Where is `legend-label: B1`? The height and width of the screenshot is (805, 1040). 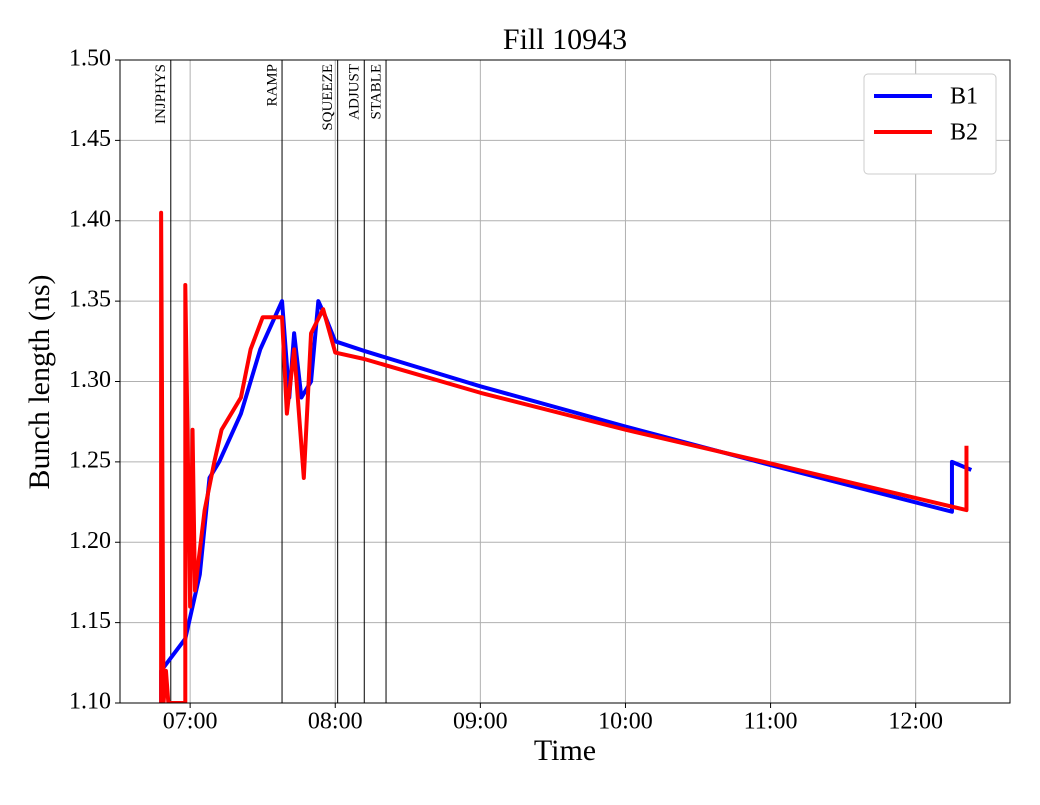
legend-label: B1 is located at coordinates (964, 97).